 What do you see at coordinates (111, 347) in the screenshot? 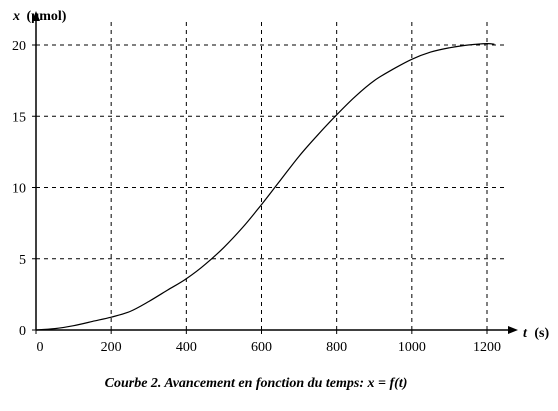
I see `x-tick-label: 200` at bounding box center [111, 347].